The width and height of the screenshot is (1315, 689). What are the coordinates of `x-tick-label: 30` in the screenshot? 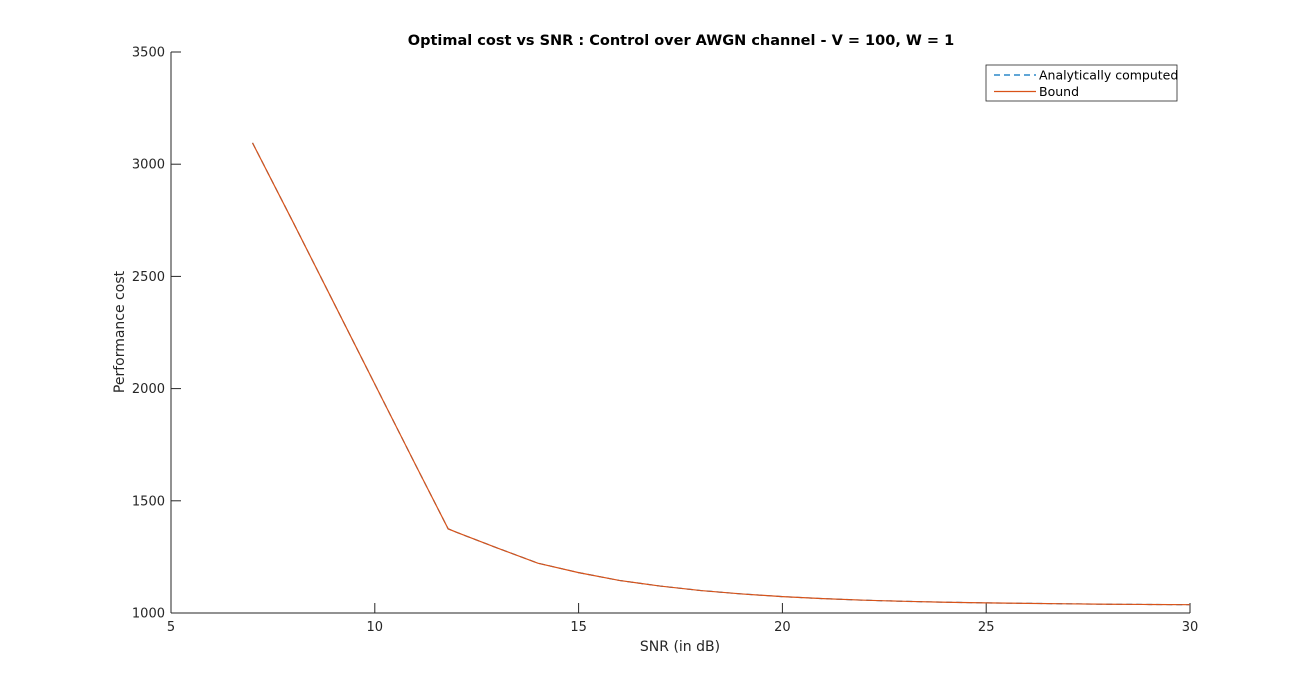 It's located at (1190, 627).